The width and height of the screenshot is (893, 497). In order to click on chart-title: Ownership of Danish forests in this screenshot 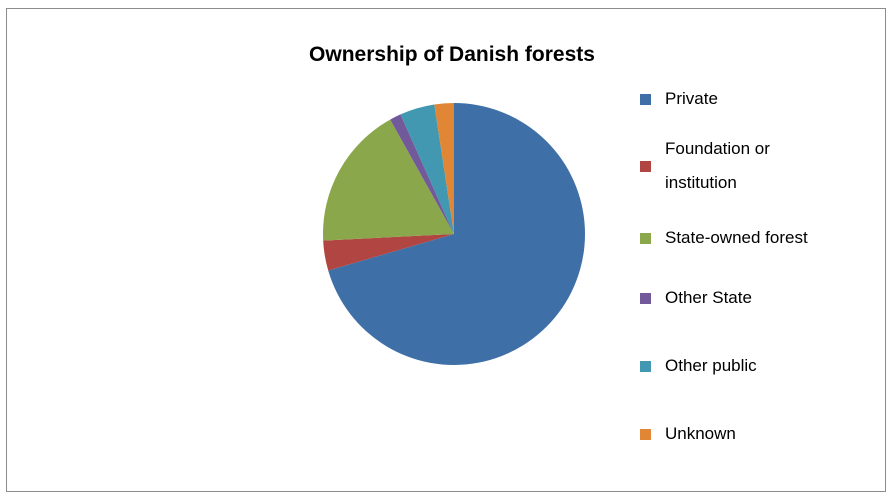, I will do `click(452, 54)`.